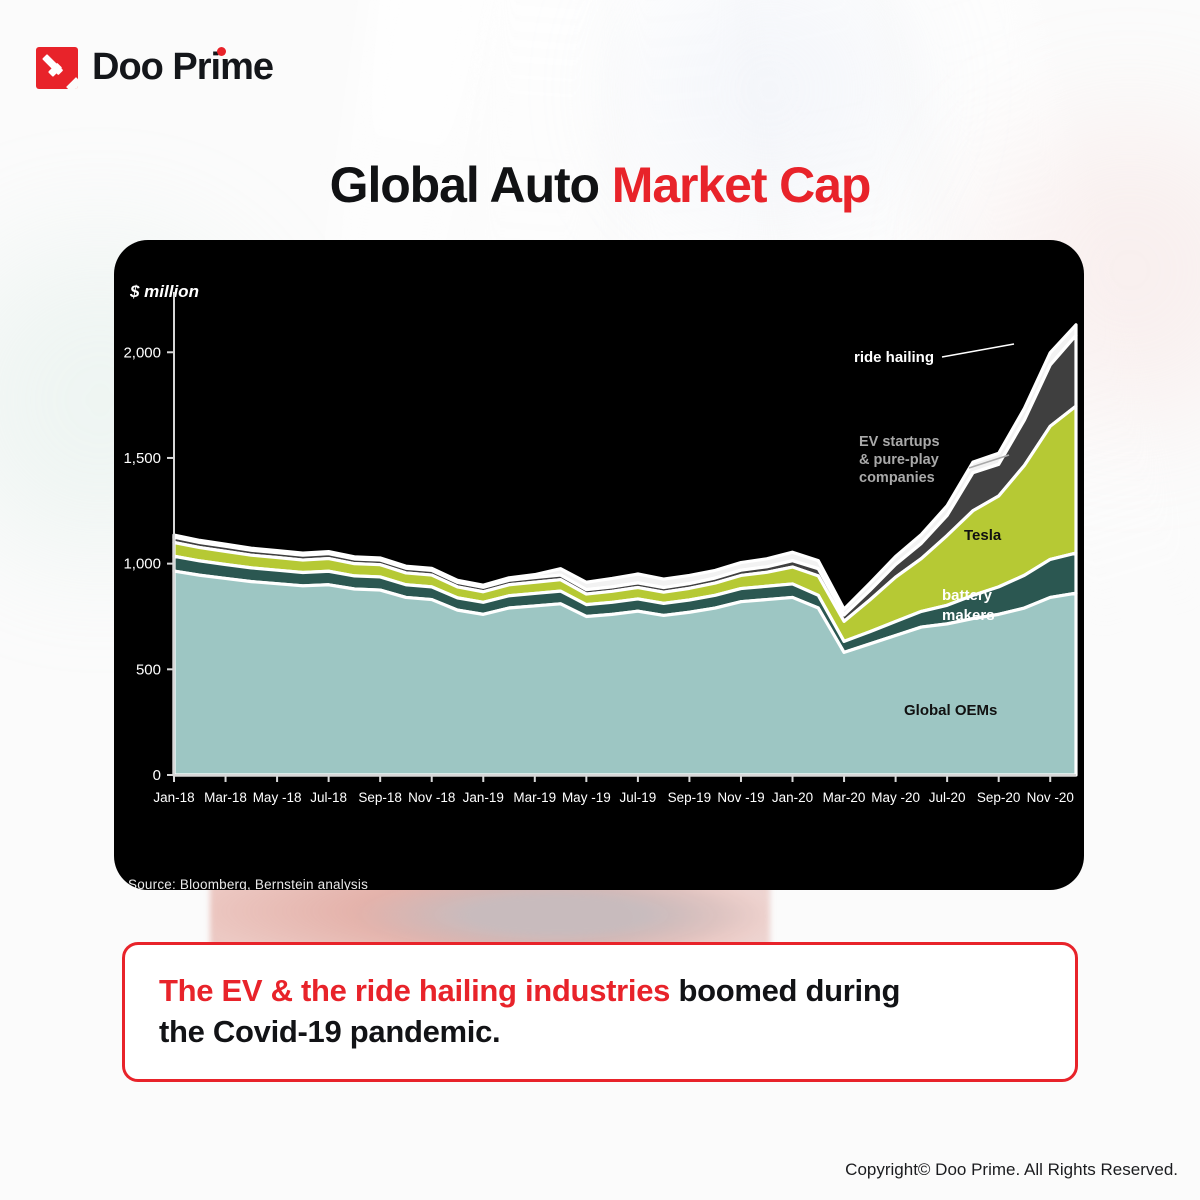 This screenshot has height=1200, width=1200. What do you see at coordinates (894, 357) in the screenshot?
I see `ride-hailing-annotation: ride hailing` at bounding box center [894, 357].